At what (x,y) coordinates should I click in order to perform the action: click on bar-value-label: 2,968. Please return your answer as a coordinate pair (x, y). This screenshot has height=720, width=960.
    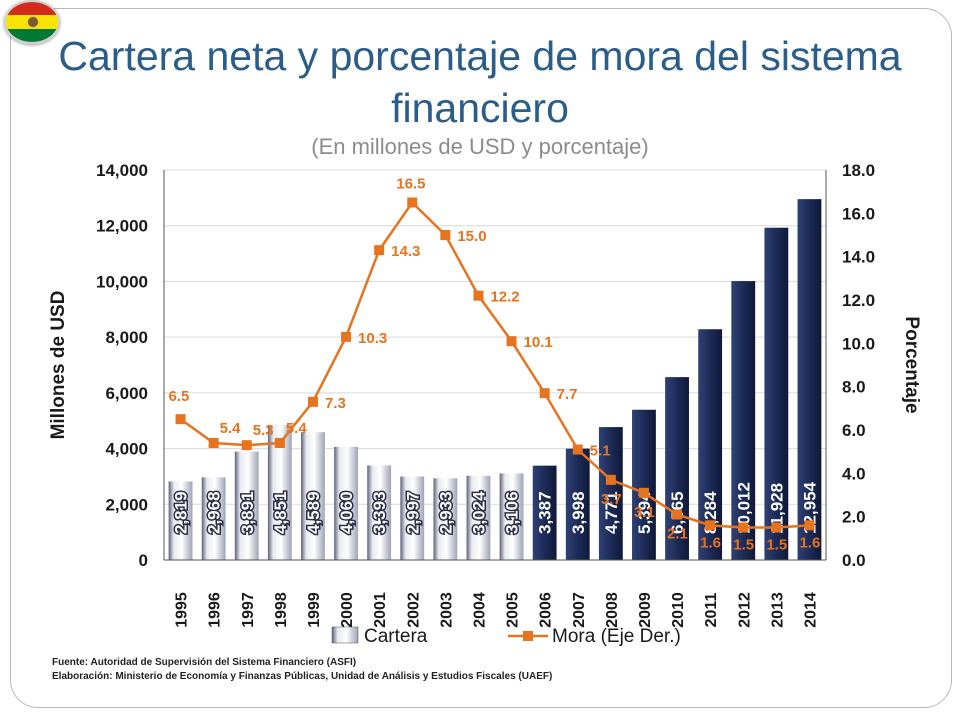
    Looking at the image, I should click on (214, 512).